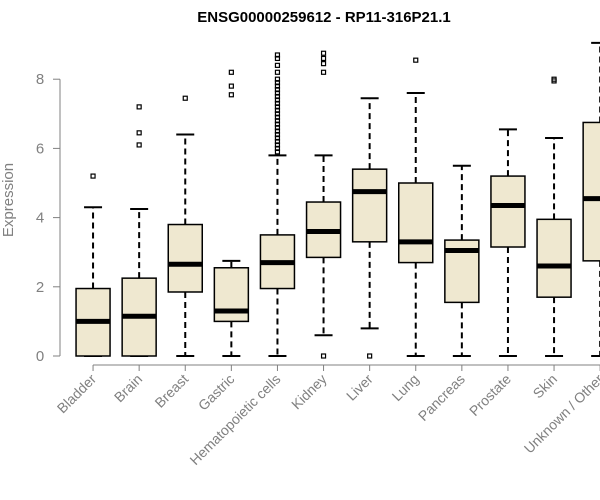 The width and height of the screenshot is (600, 500). What do you see at coordinates (462, 260) in the screenshot?
I see `box-pancreas` at bounding box center [462, 260].